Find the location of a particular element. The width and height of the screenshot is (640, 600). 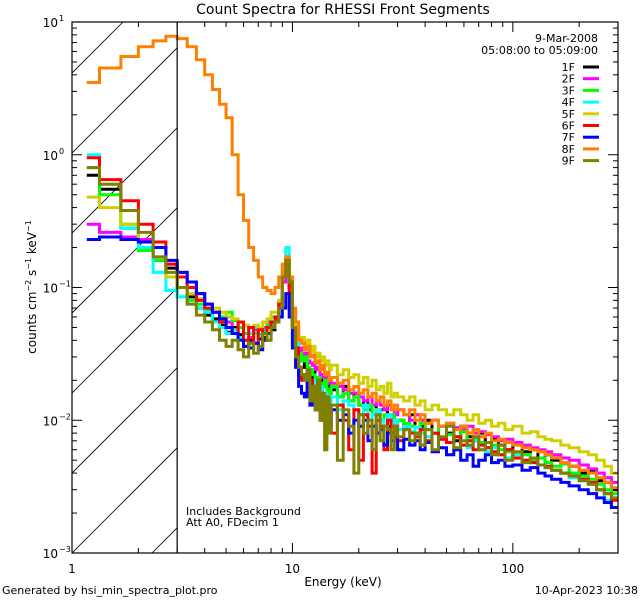

legend-label-7F: 7F is located at coordinates (568, 137).